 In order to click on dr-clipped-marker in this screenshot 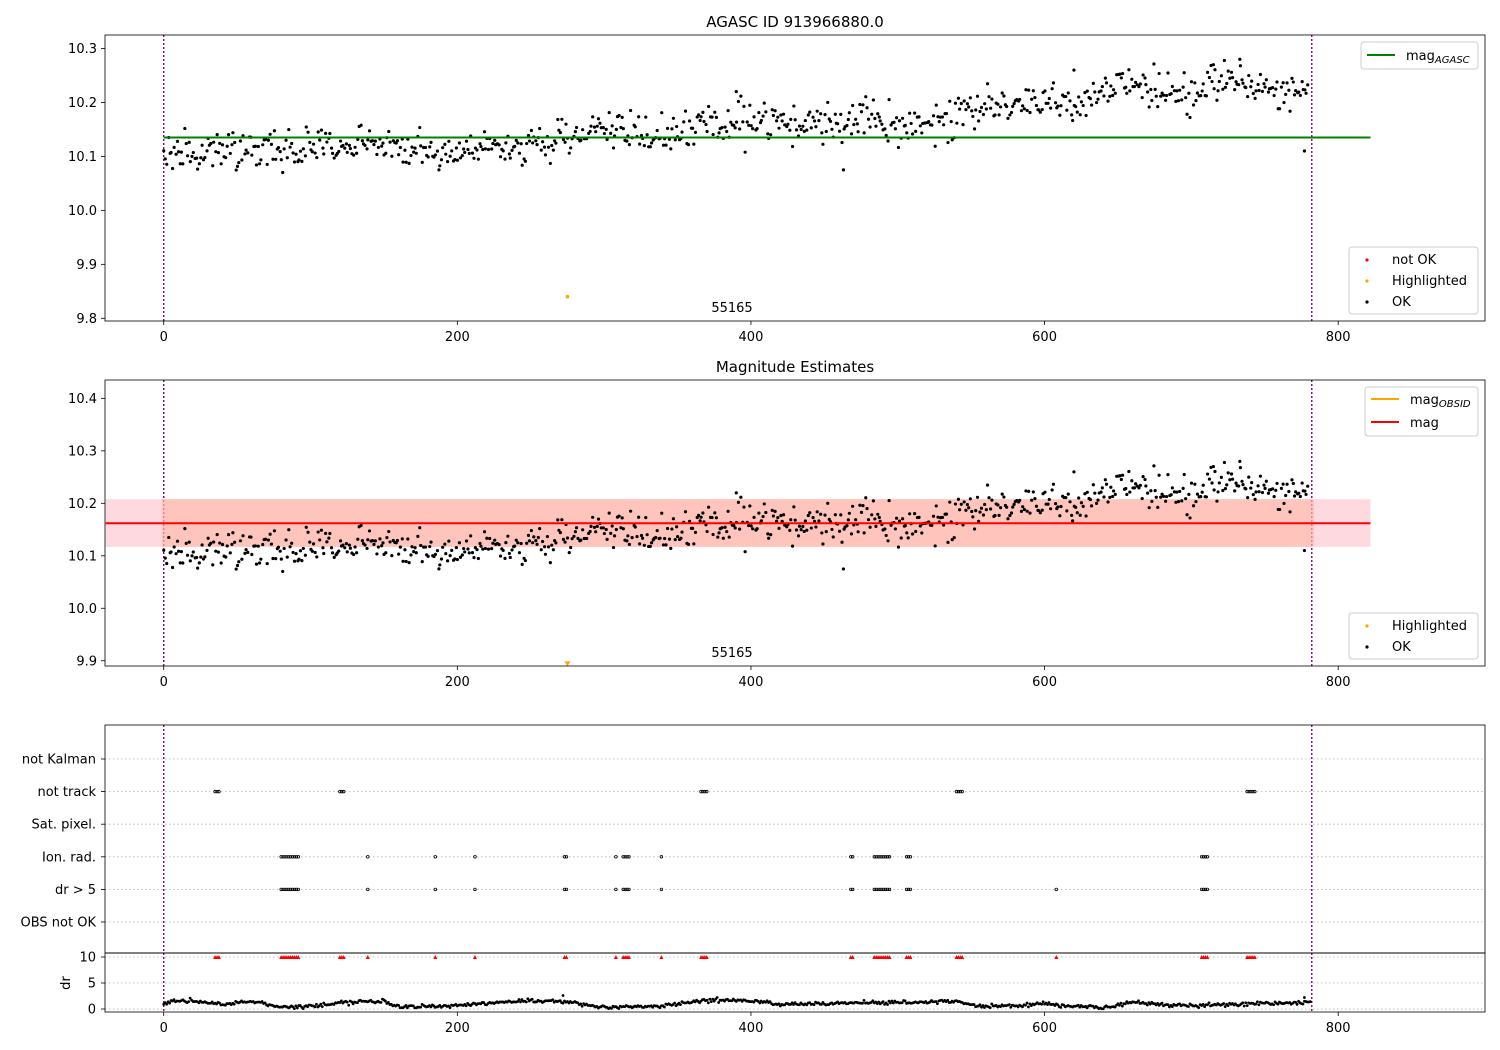, I will do `click(566, 957)`.